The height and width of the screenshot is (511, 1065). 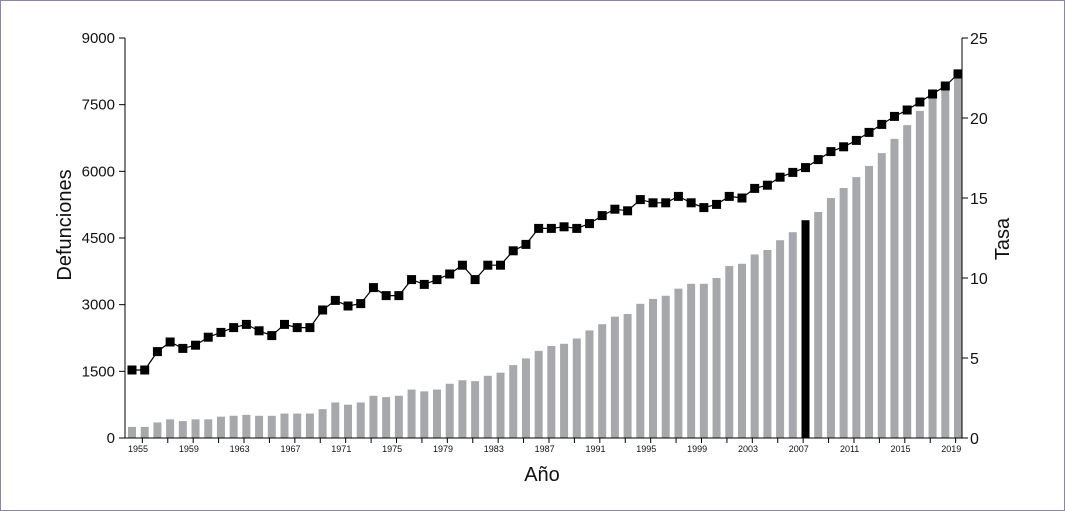 What do you see at coordinates (979, 39) in the screenshot?
I see `y2-tick-label: 25` at bounding box center [979, 39].